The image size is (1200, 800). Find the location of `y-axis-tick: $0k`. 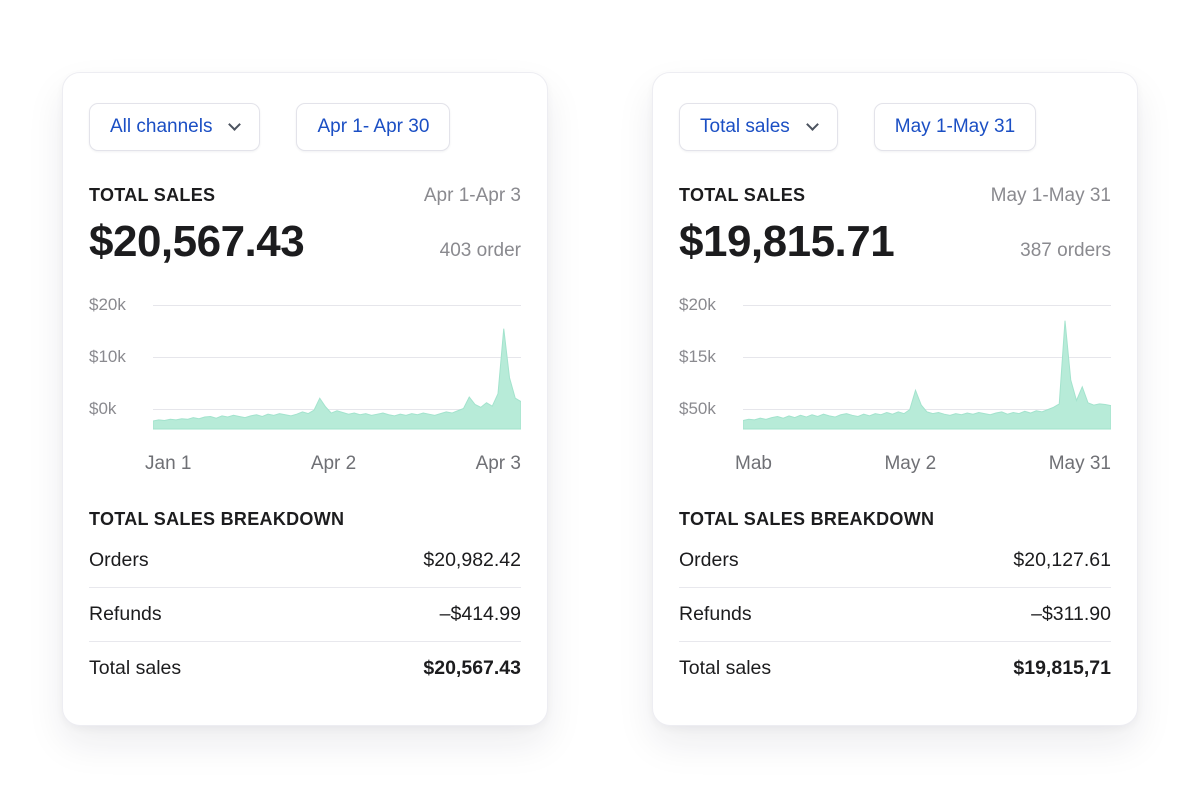

y-axis-tick: $0k is located at coordinates (103, 408).